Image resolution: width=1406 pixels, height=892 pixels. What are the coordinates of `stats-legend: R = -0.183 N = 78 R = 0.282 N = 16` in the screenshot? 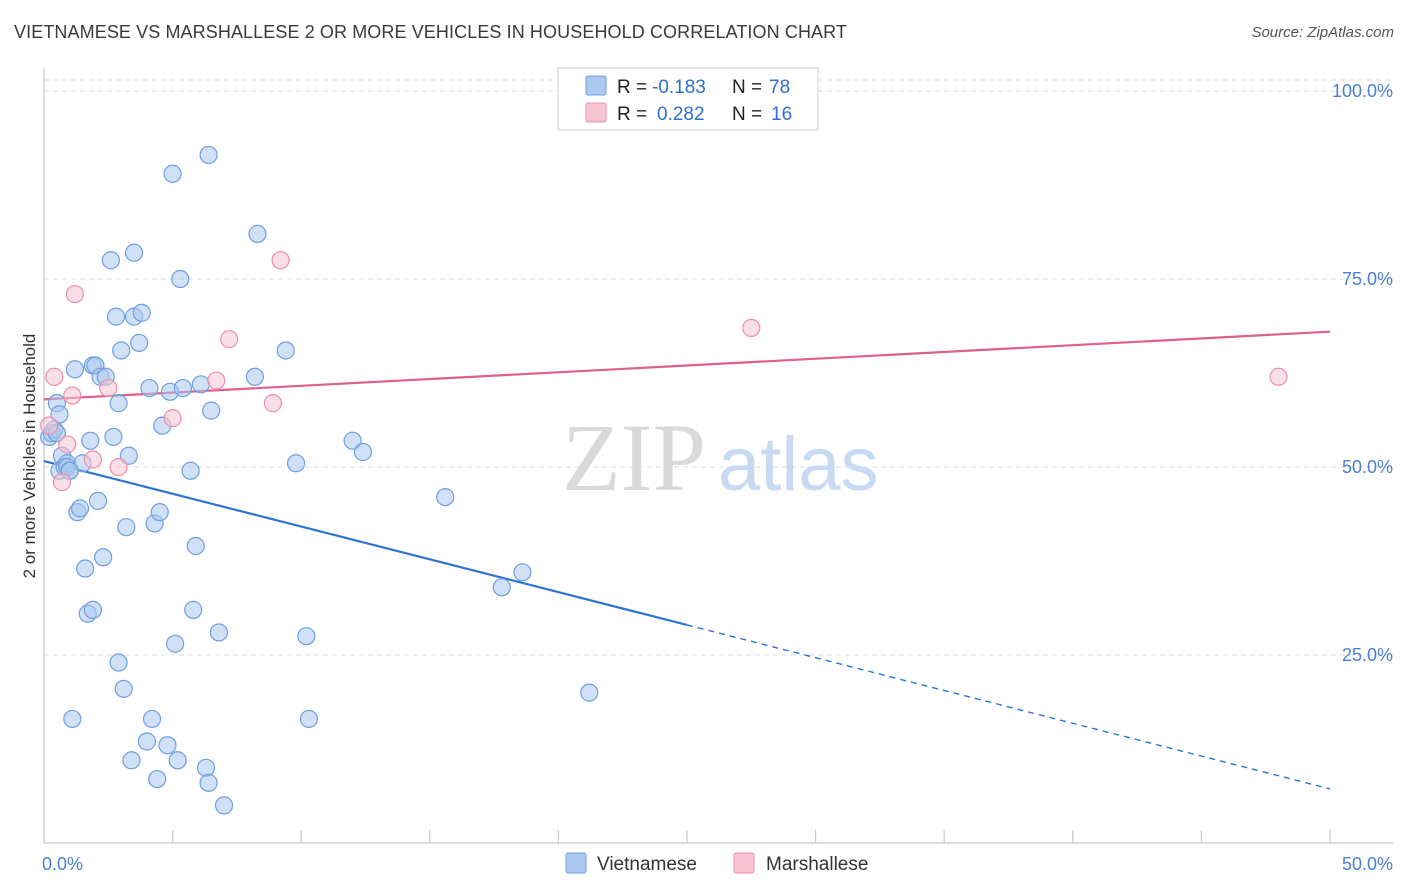 It's located at (688, 99).